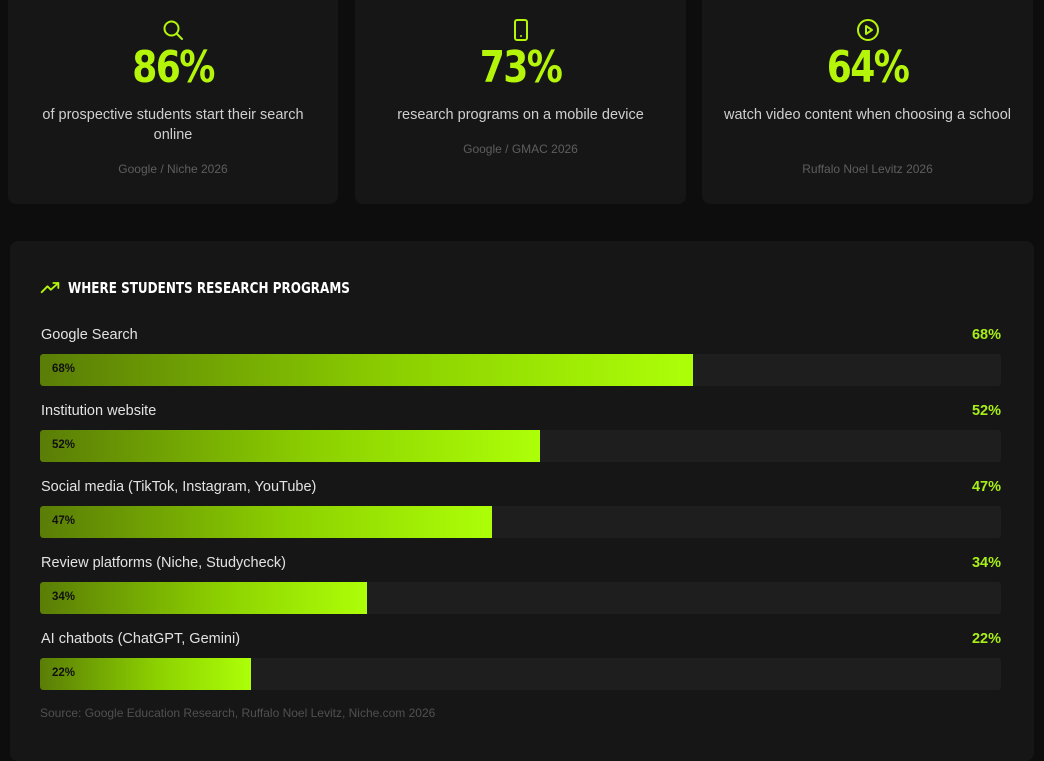 Image resolution: width=1044 pixels, height=761 pixels. What do you see at coordinates (520, 598) in the screenshot?
I see `bar-track: 34%` at bounding box center [520, 598].